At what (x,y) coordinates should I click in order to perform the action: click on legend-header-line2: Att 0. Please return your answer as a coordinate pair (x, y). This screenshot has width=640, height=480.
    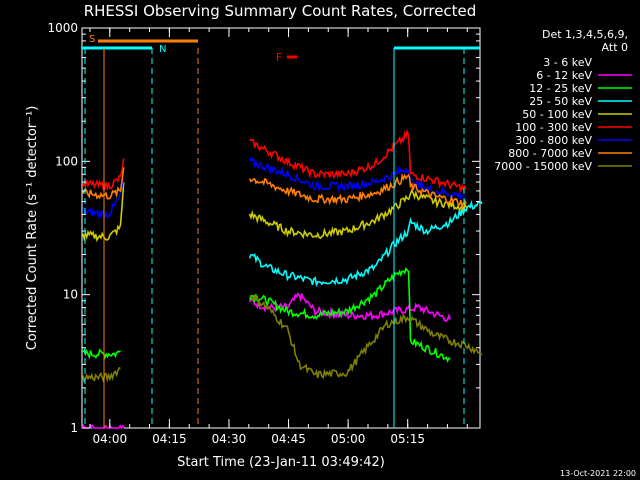
    Looking at the image, I should click on (615, 47).